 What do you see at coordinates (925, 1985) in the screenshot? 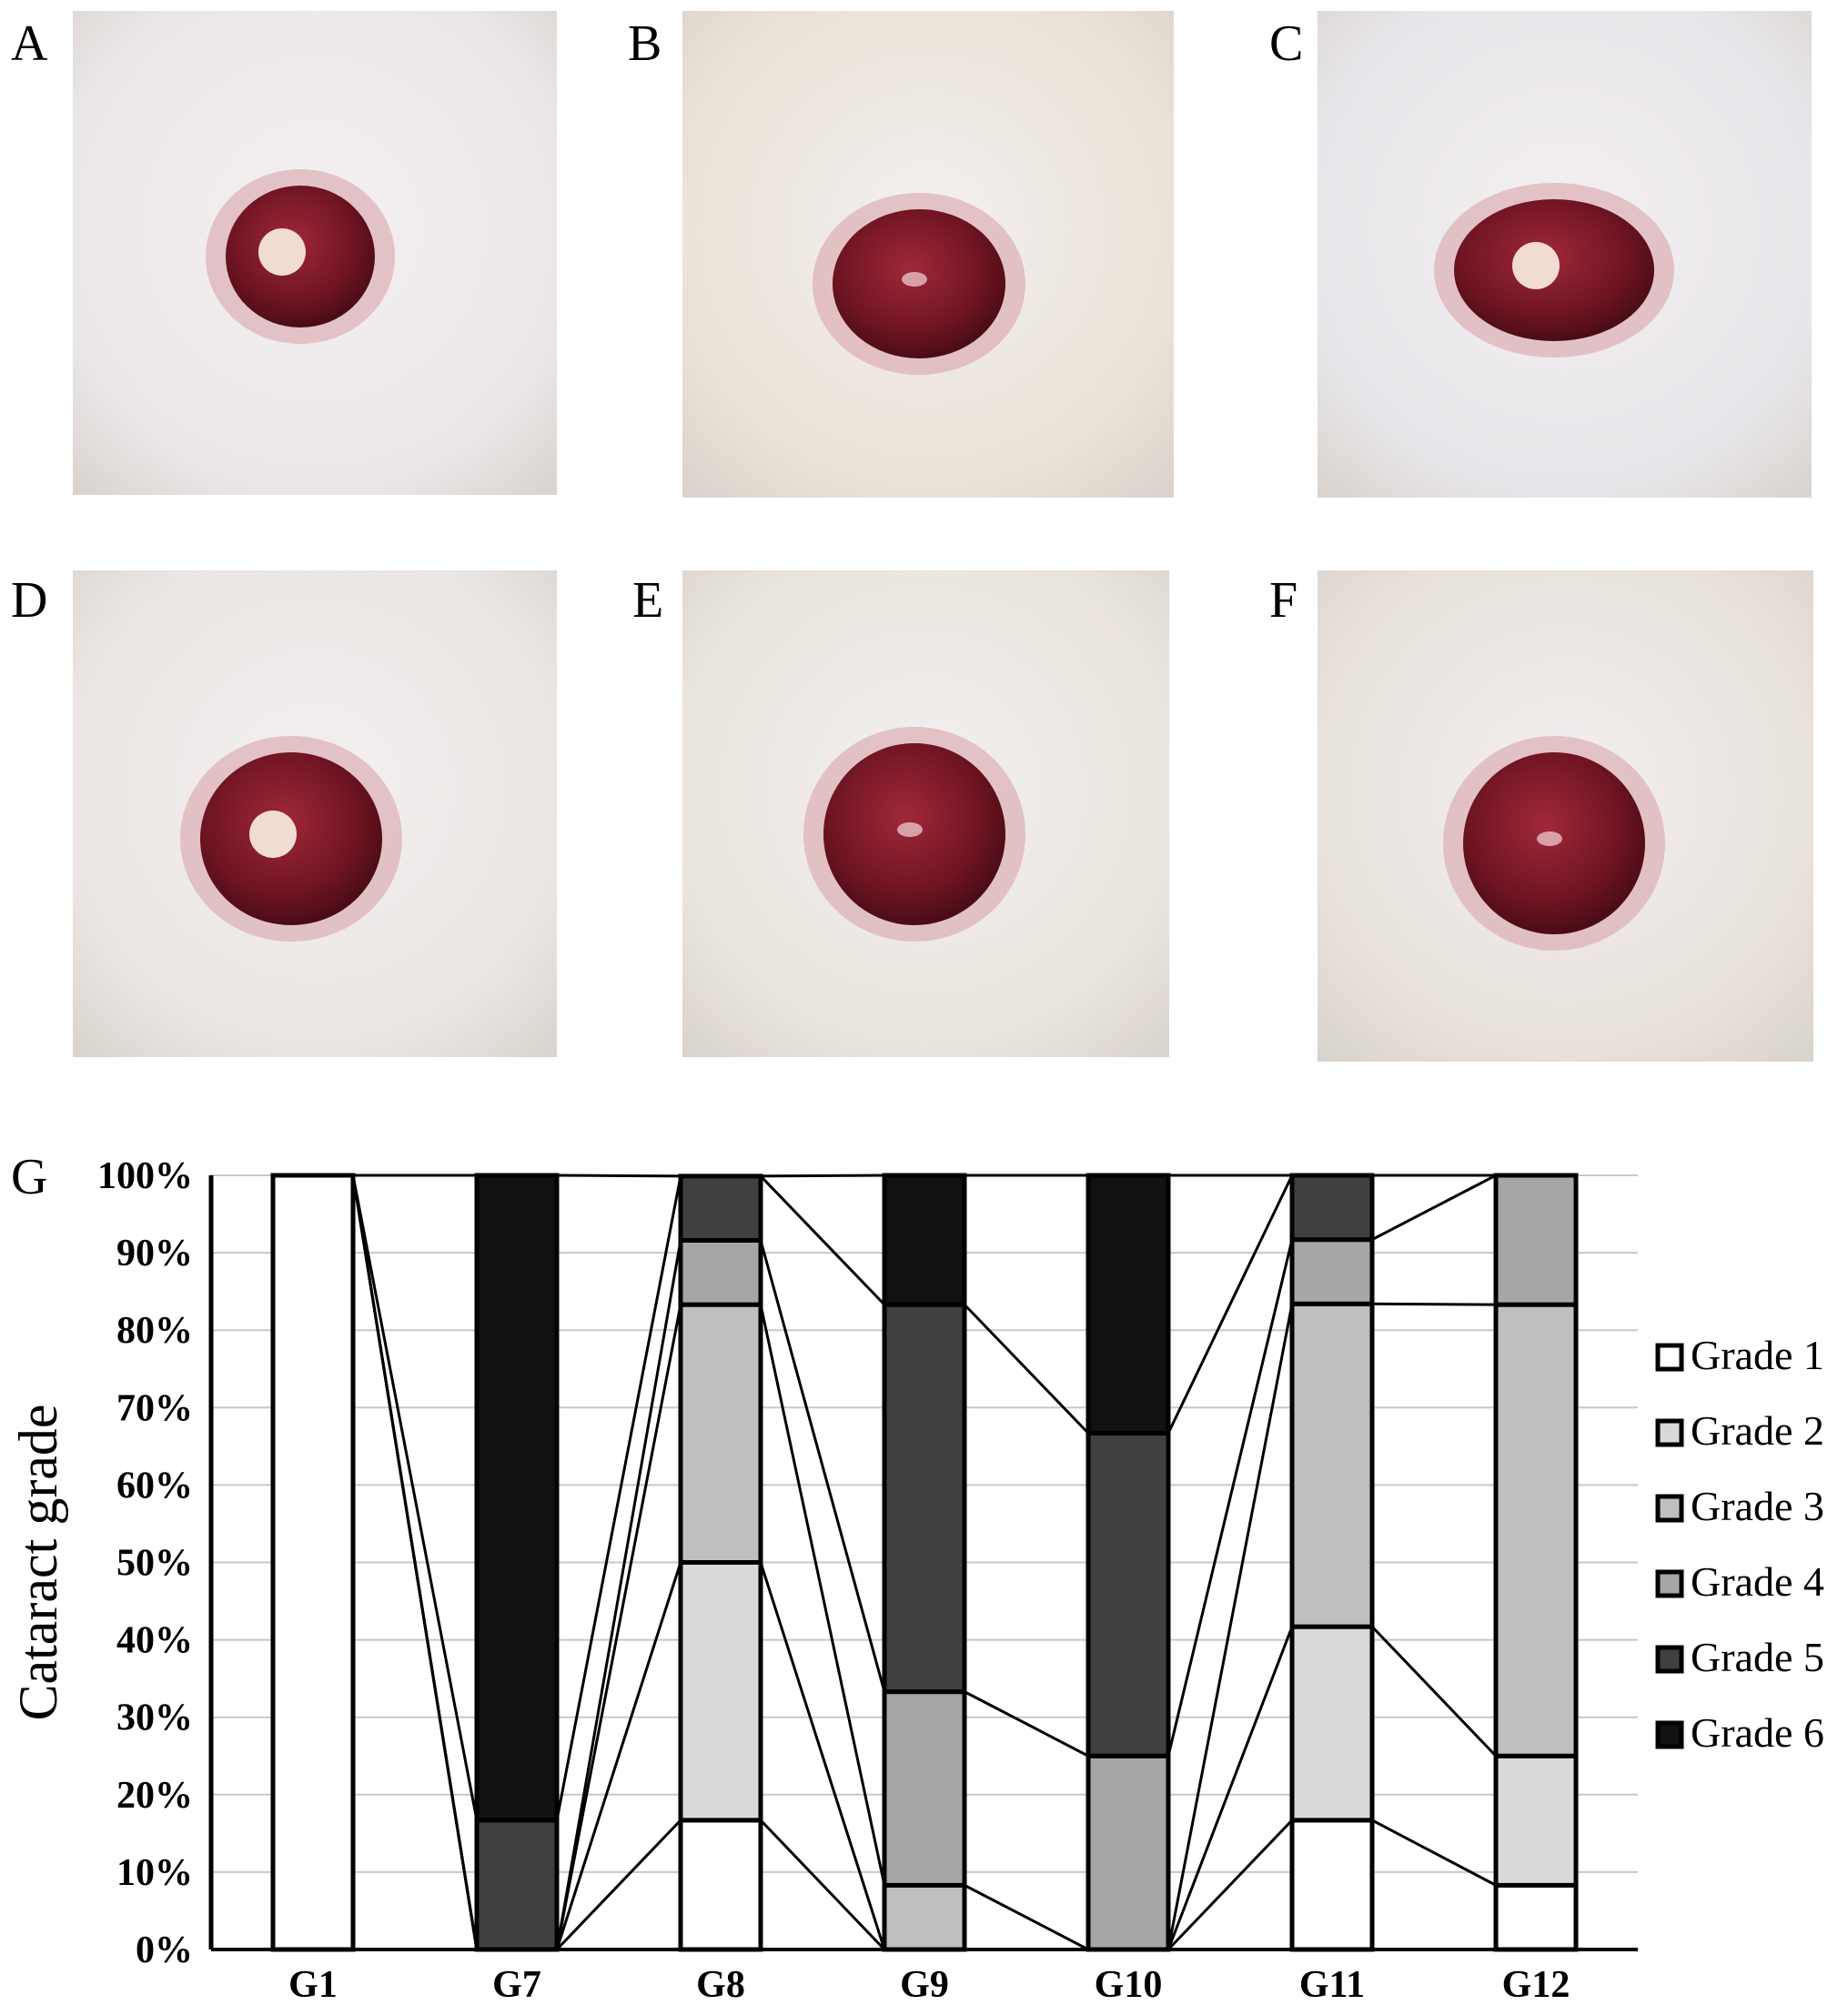
I see `x-category-label: G9` at bounding box center [925, 1985].